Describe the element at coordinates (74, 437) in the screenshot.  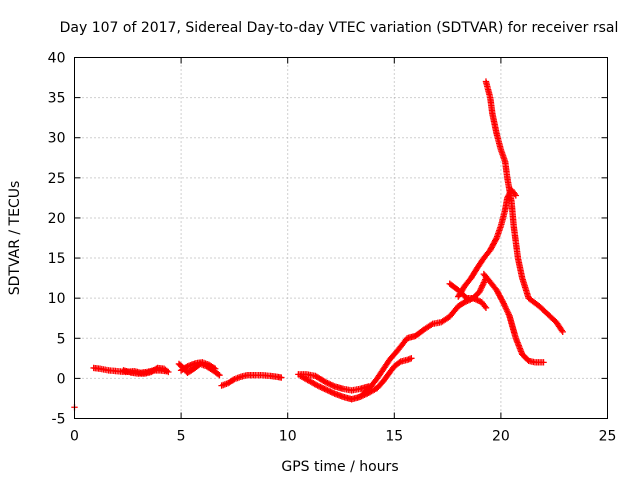
I see `x-tick-label: 0` at that location.